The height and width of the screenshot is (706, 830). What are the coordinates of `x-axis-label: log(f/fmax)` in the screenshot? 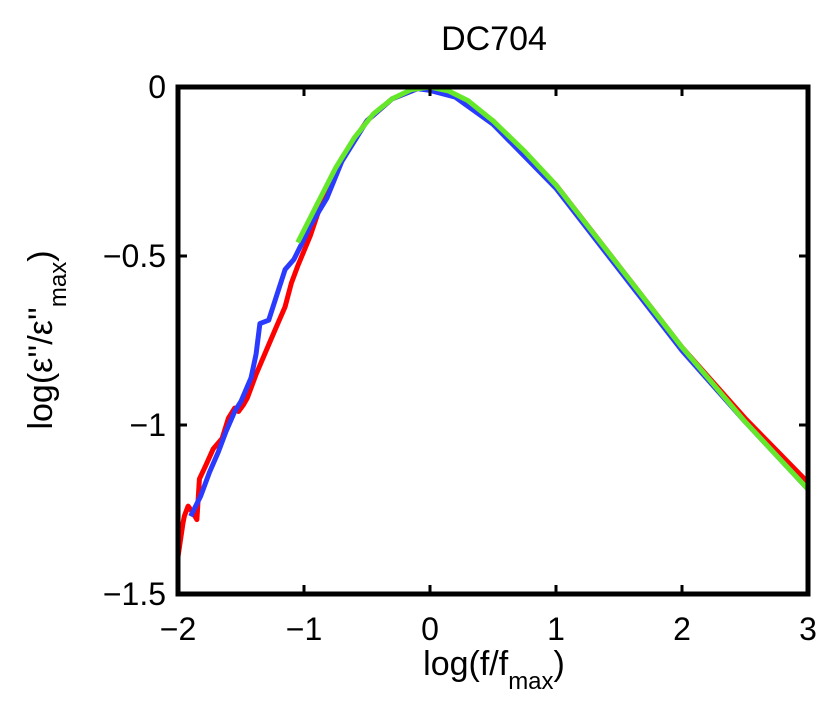 It's located at (494, 670).